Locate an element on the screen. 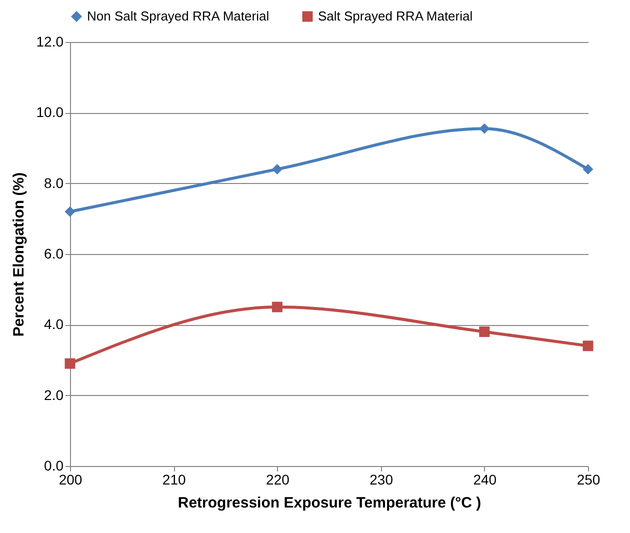  y-tick-label: 0.0 is located at coordinates (54, 466).